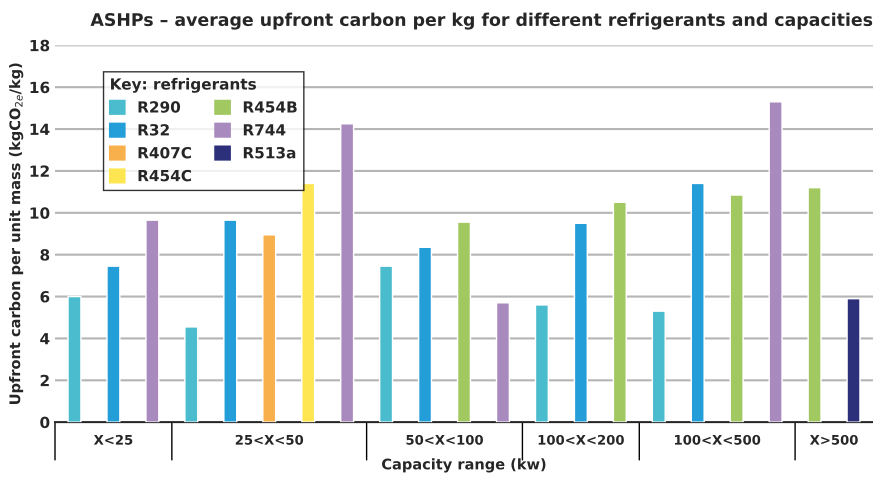 Image resolution: width=873 pixels, height=477 pixels. What do you see at coordinates (265, 130) in the screenshot?
I see `legend-label: R744` at bounding box center [265, 130].